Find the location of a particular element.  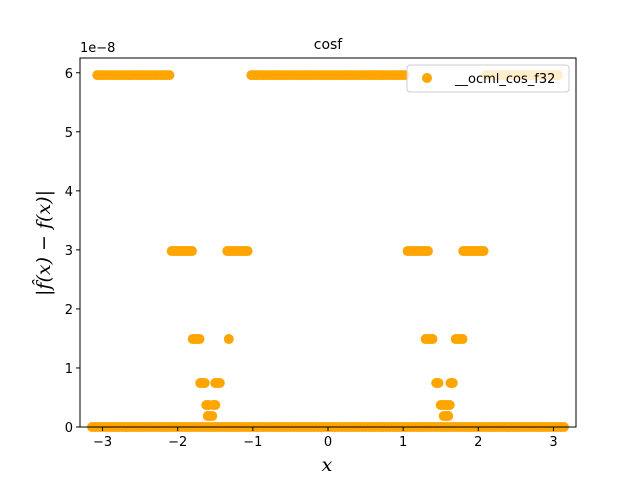

x-tick-label: 1 is located at coordinates (403, 442).